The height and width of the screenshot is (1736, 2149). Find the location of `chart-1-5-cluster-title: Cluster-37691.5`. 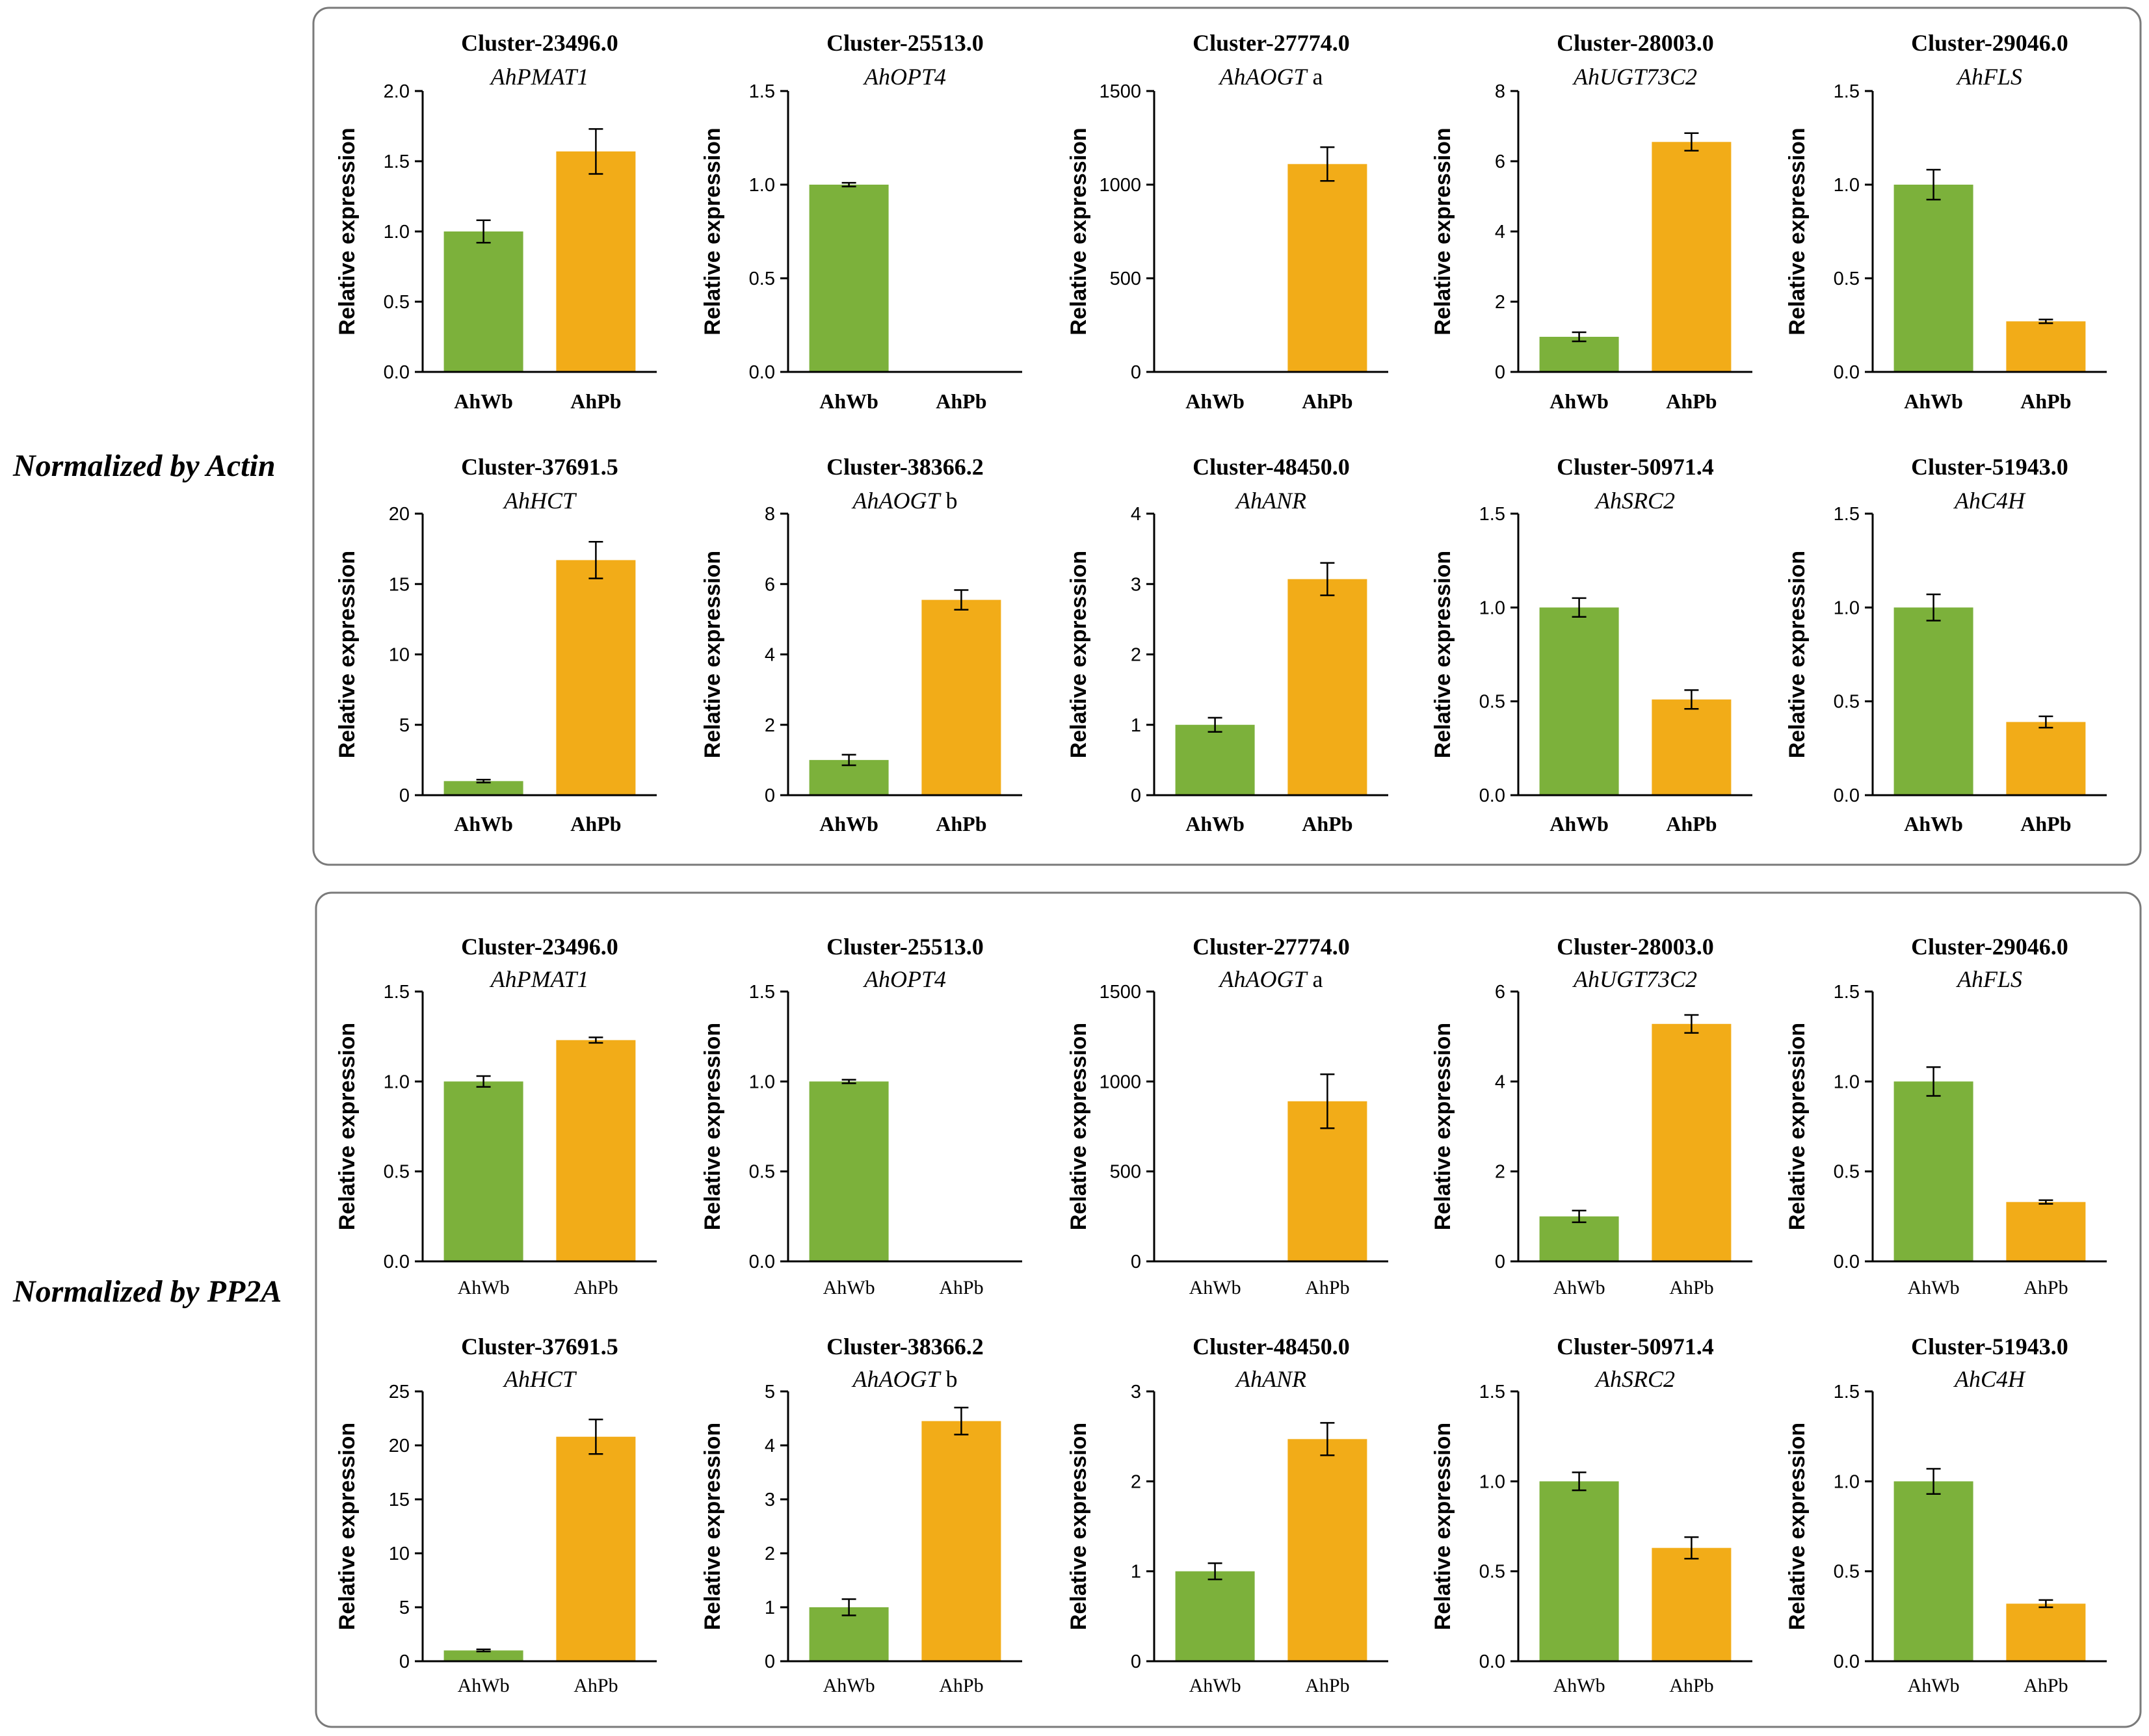

chart-1-5-cluster-title: Cluster-37691.5 is located at coordinates (539, 1347).